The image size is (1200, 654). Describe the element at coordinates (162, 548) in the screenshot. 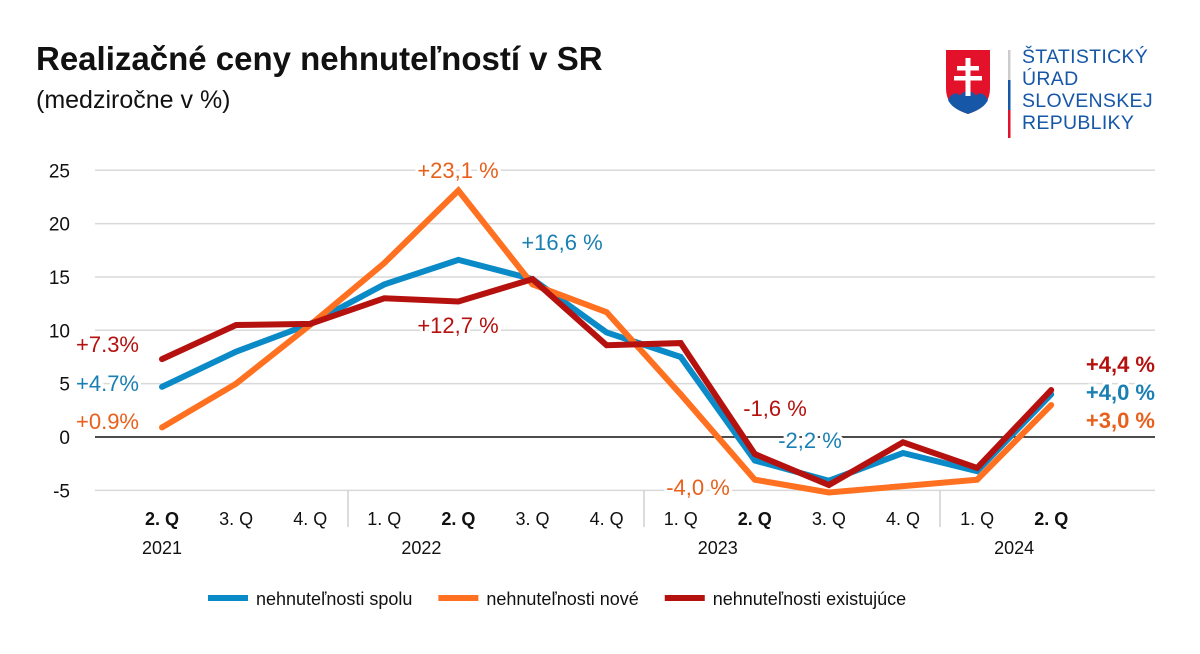

I see `year-label: 2021` at that location.